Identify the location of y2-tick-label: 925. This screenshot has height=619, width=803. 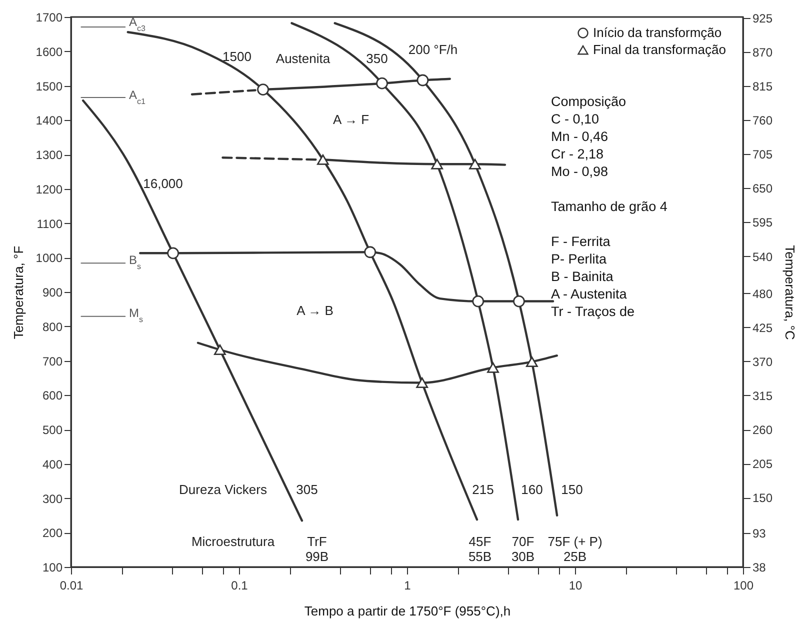
(762, 19).